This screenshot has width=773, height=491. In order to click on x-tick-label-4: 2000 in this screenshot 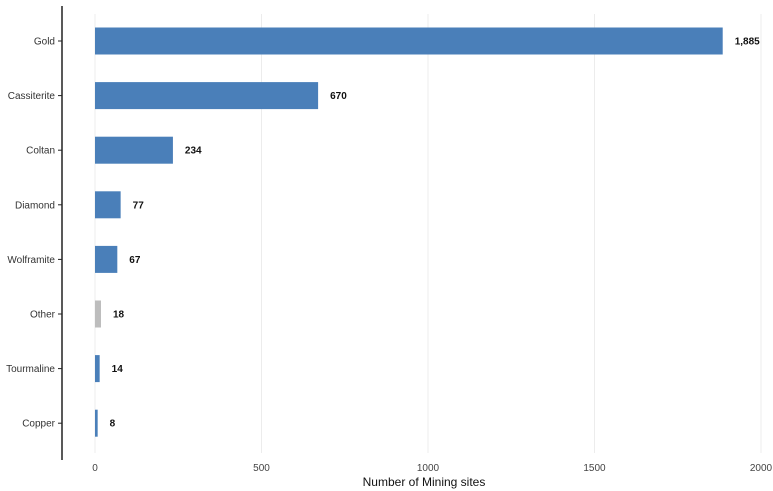, I will do `click(761, 468)`.